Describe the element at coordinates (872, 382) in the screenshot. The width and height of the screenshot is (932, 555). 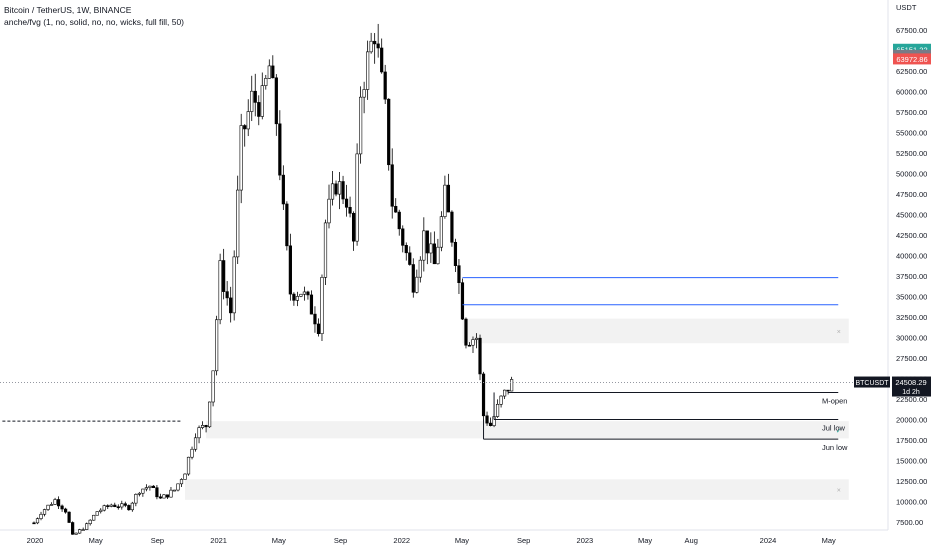
I see `symbol-badge` at that location.